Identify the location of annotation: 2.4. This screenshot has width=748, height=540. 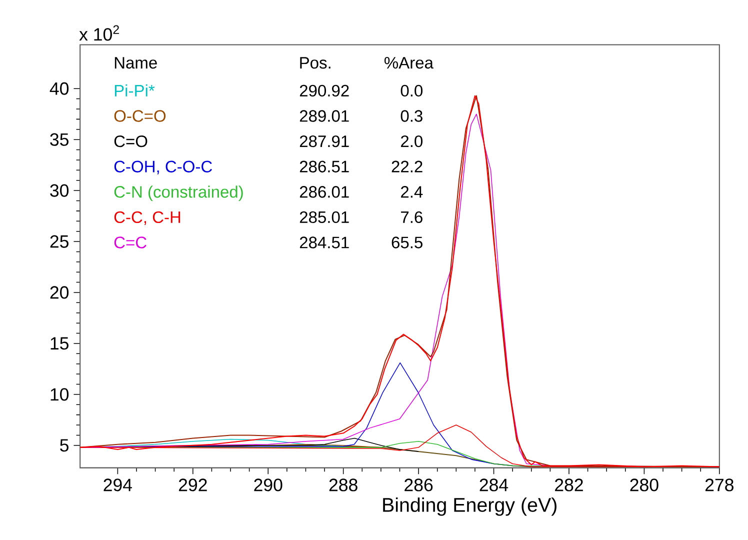
(412, 192).